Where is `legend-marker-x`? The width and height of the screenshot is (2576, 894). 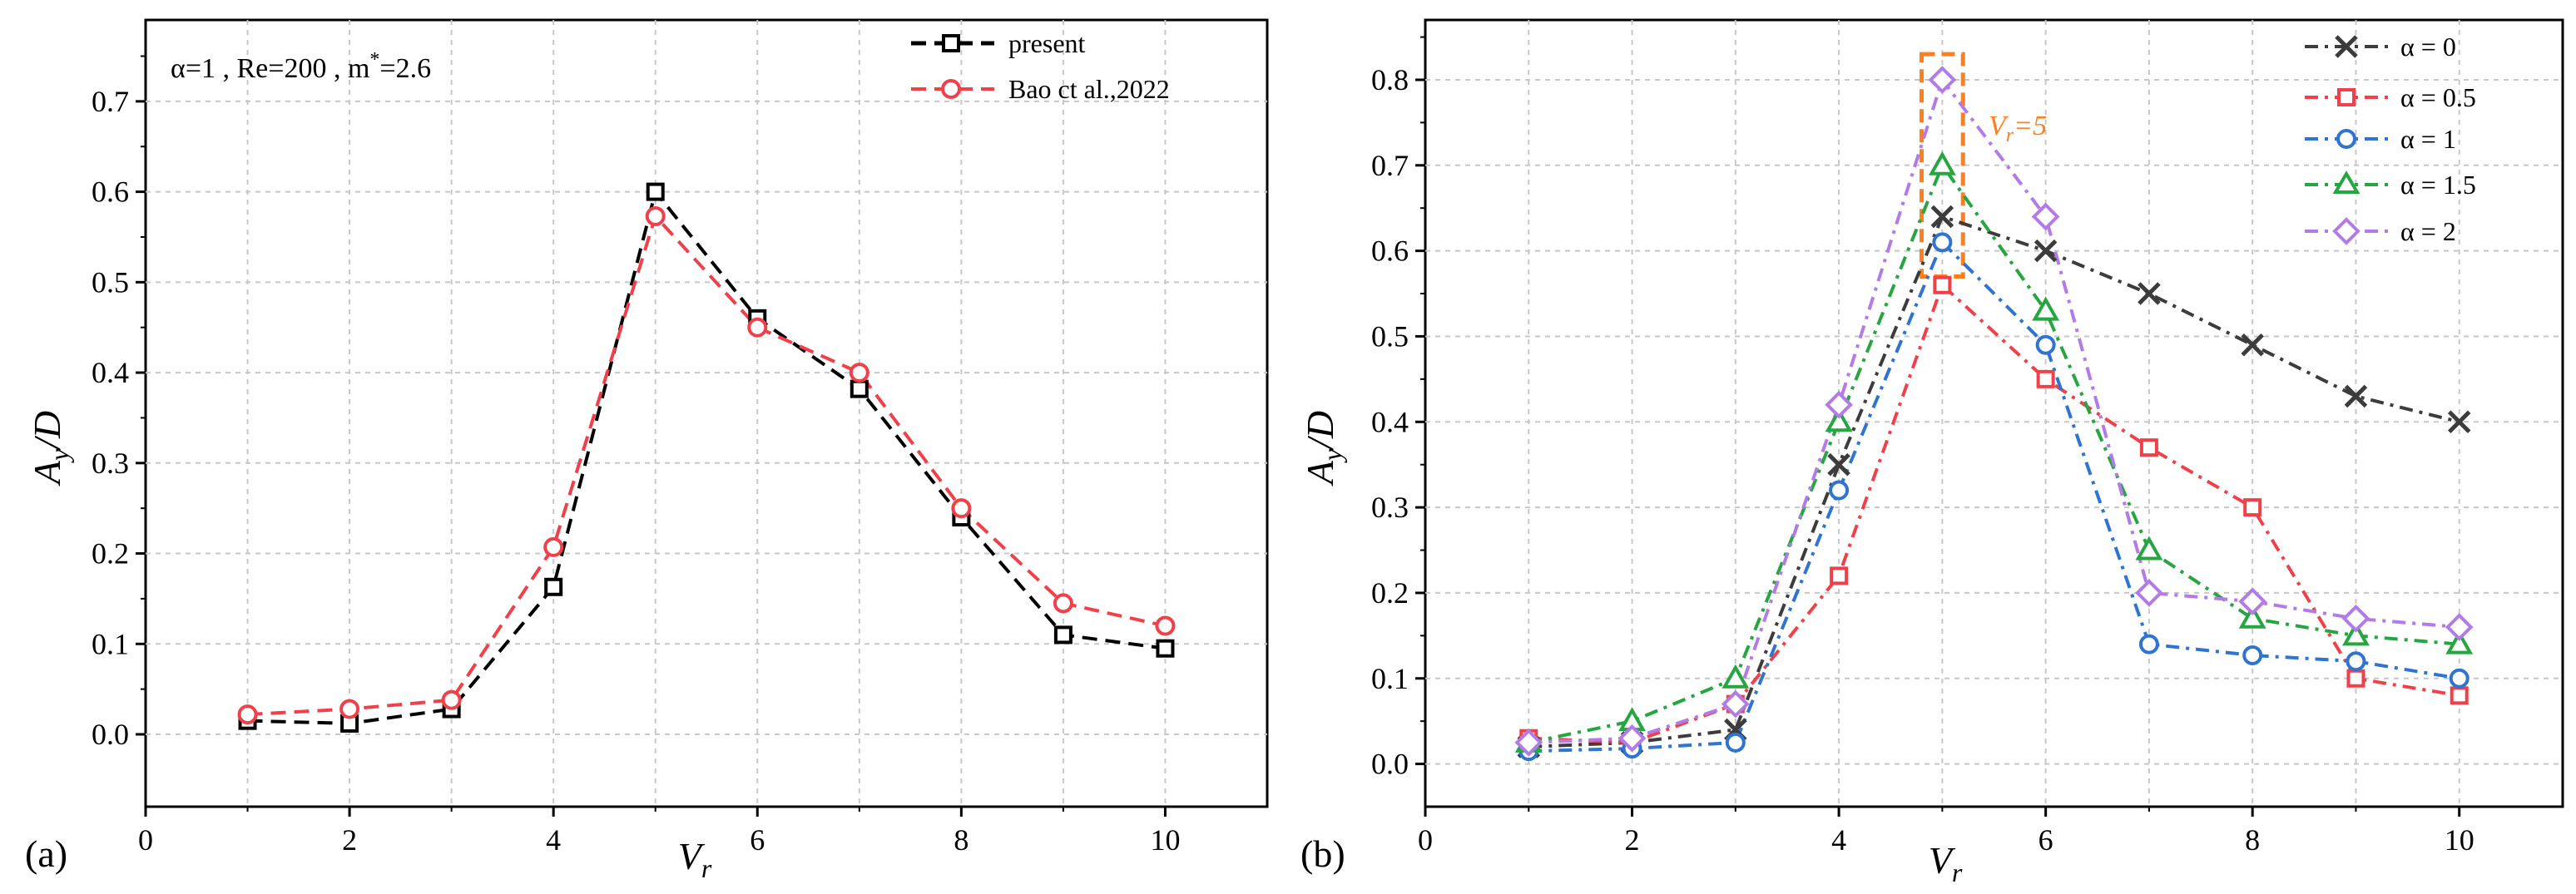 legend-marker-x is located at coordinates (2347, 46).